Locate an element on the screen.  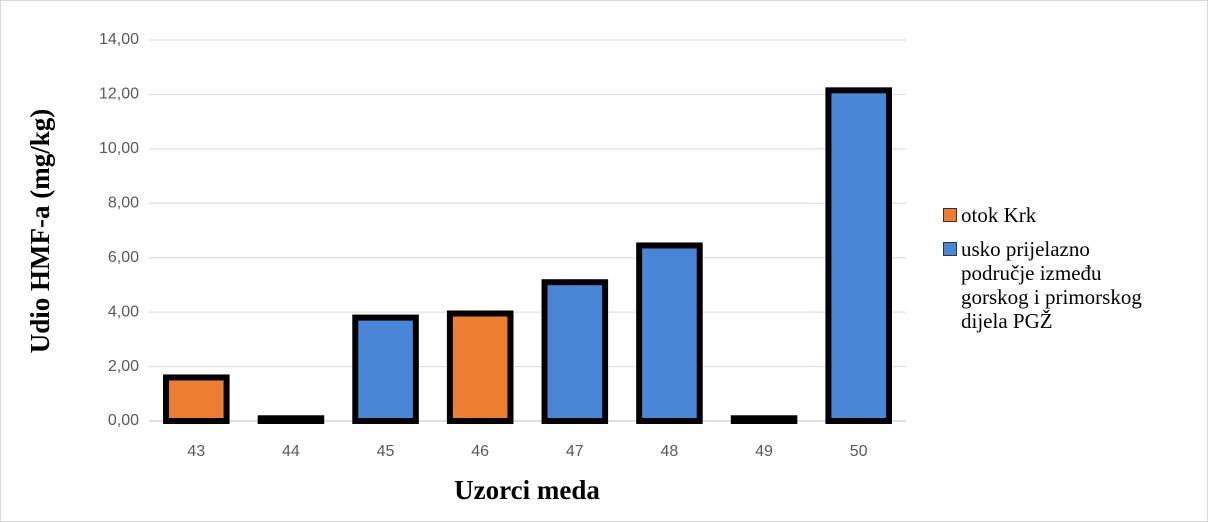
x-tick-label: 44 is located at coordinates (291, 451).